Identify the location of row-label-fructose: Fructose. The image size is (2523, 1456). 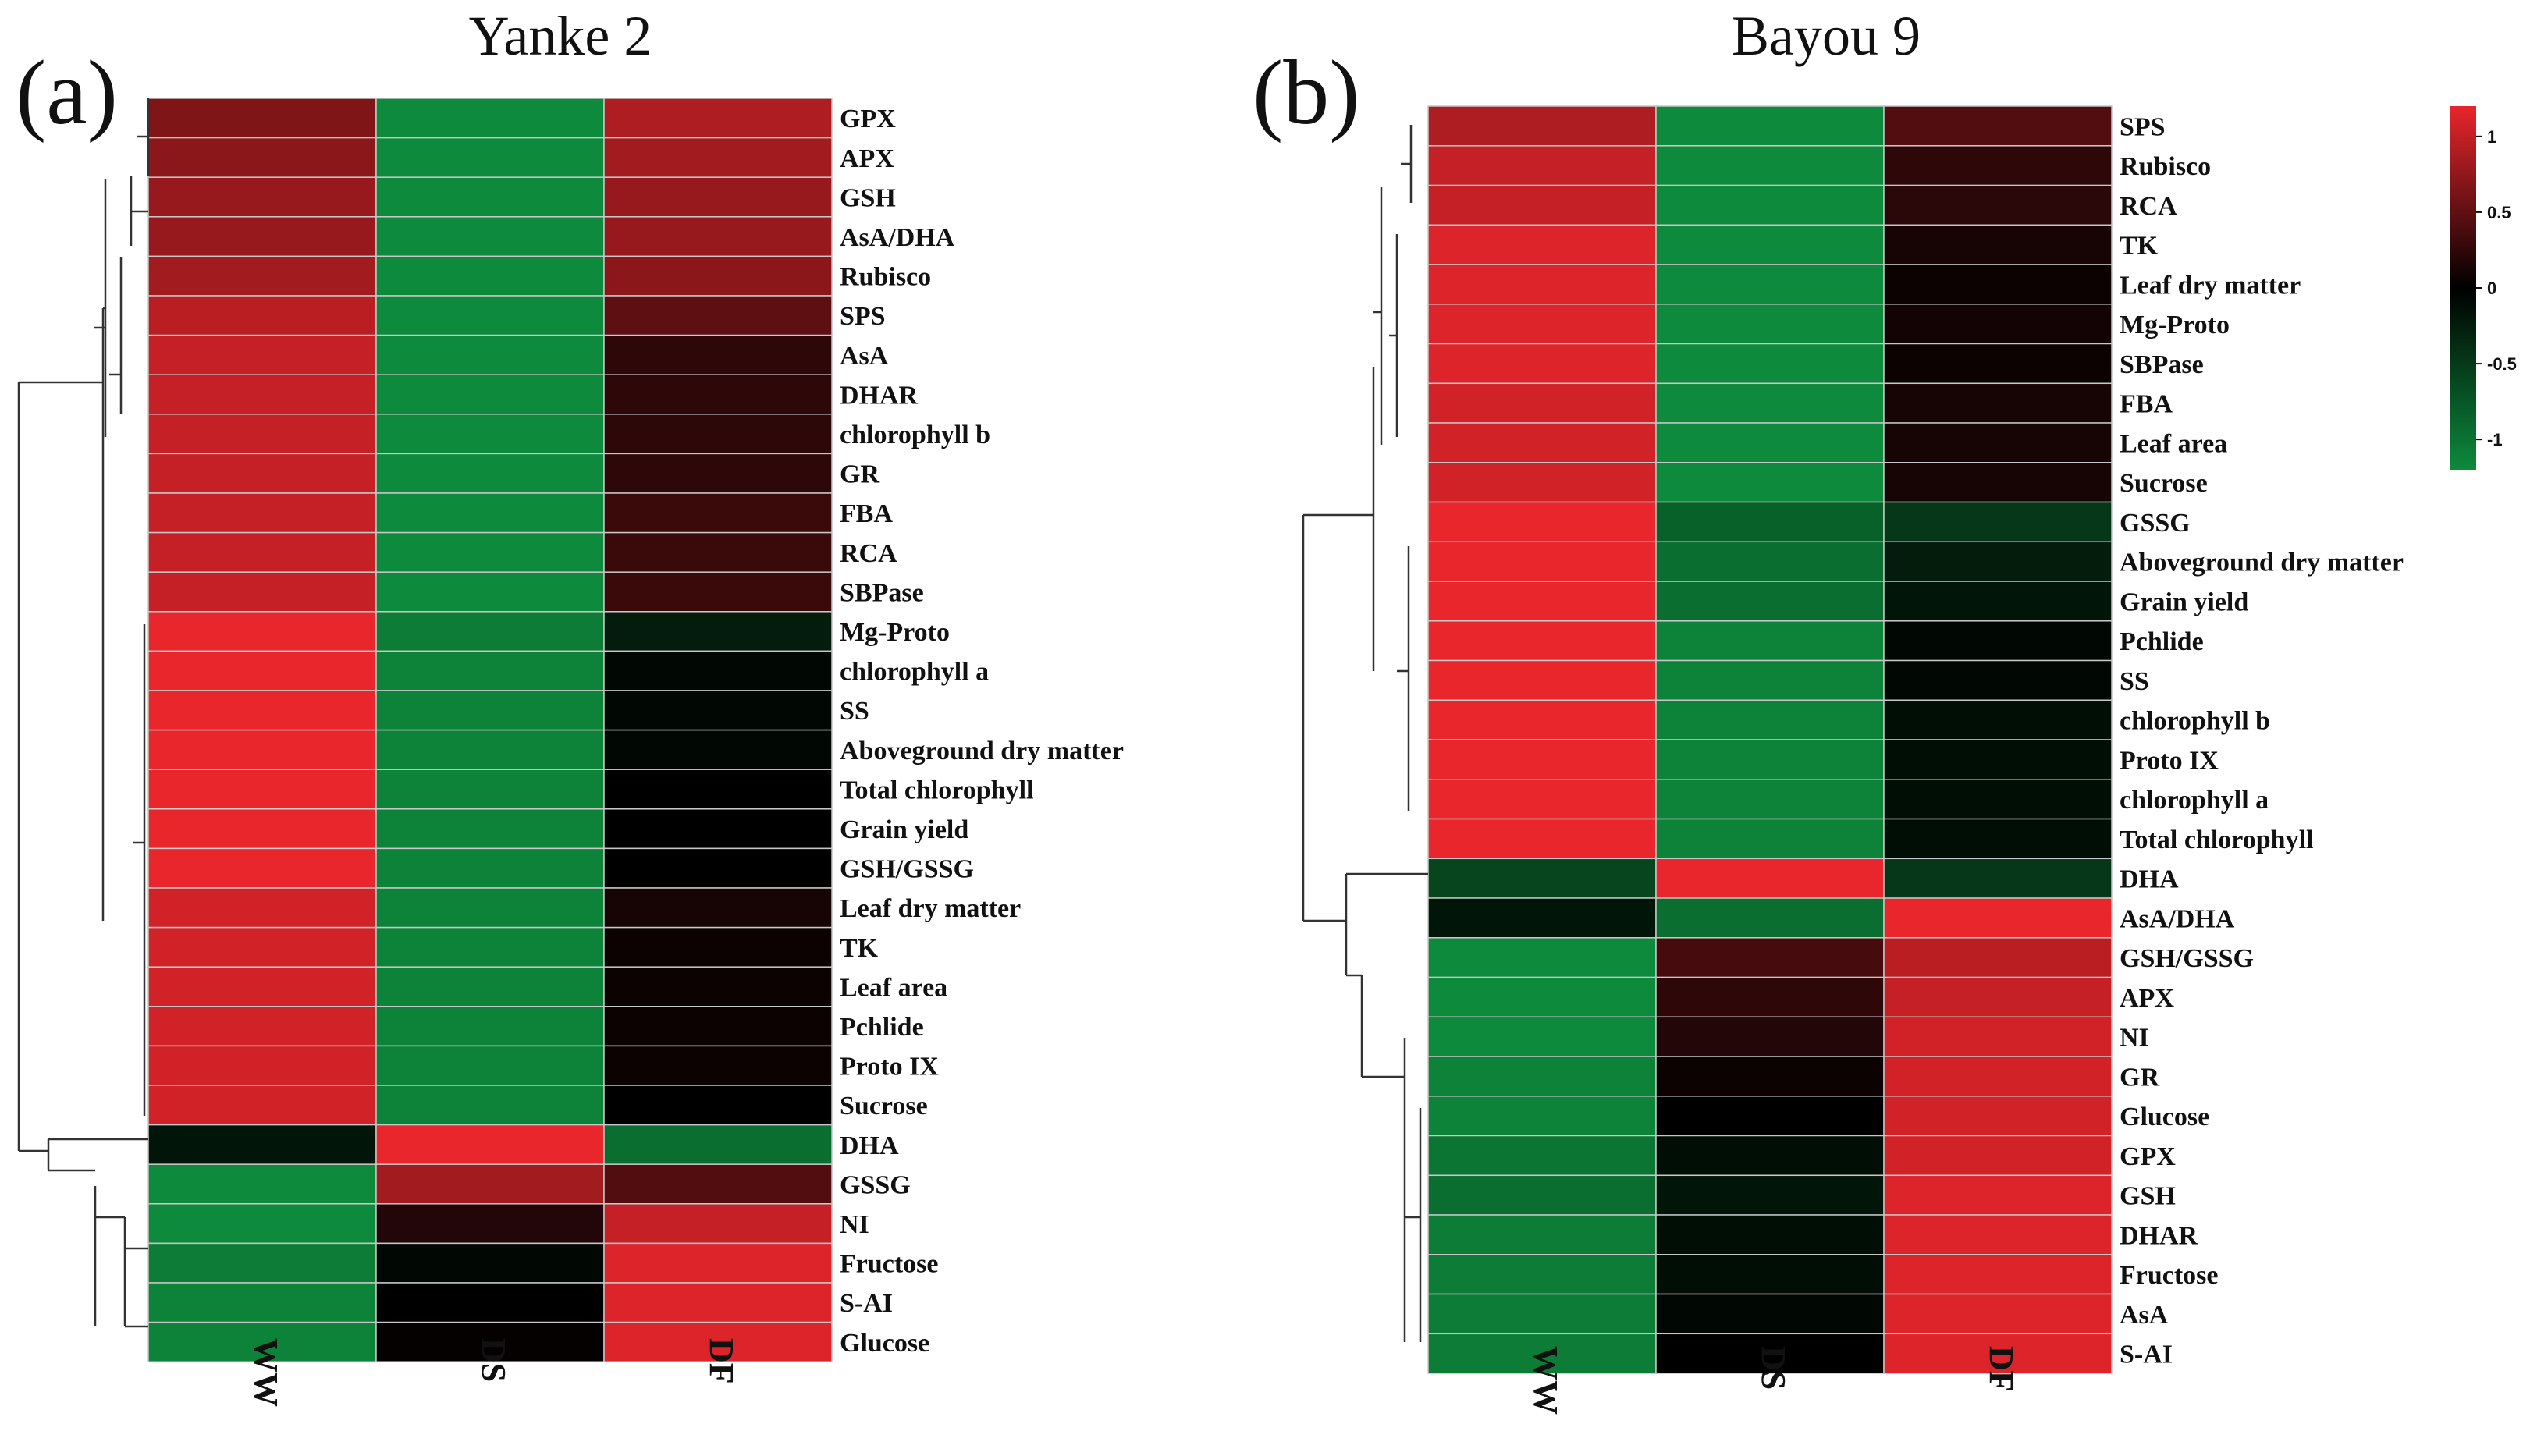
(2169, 1276).